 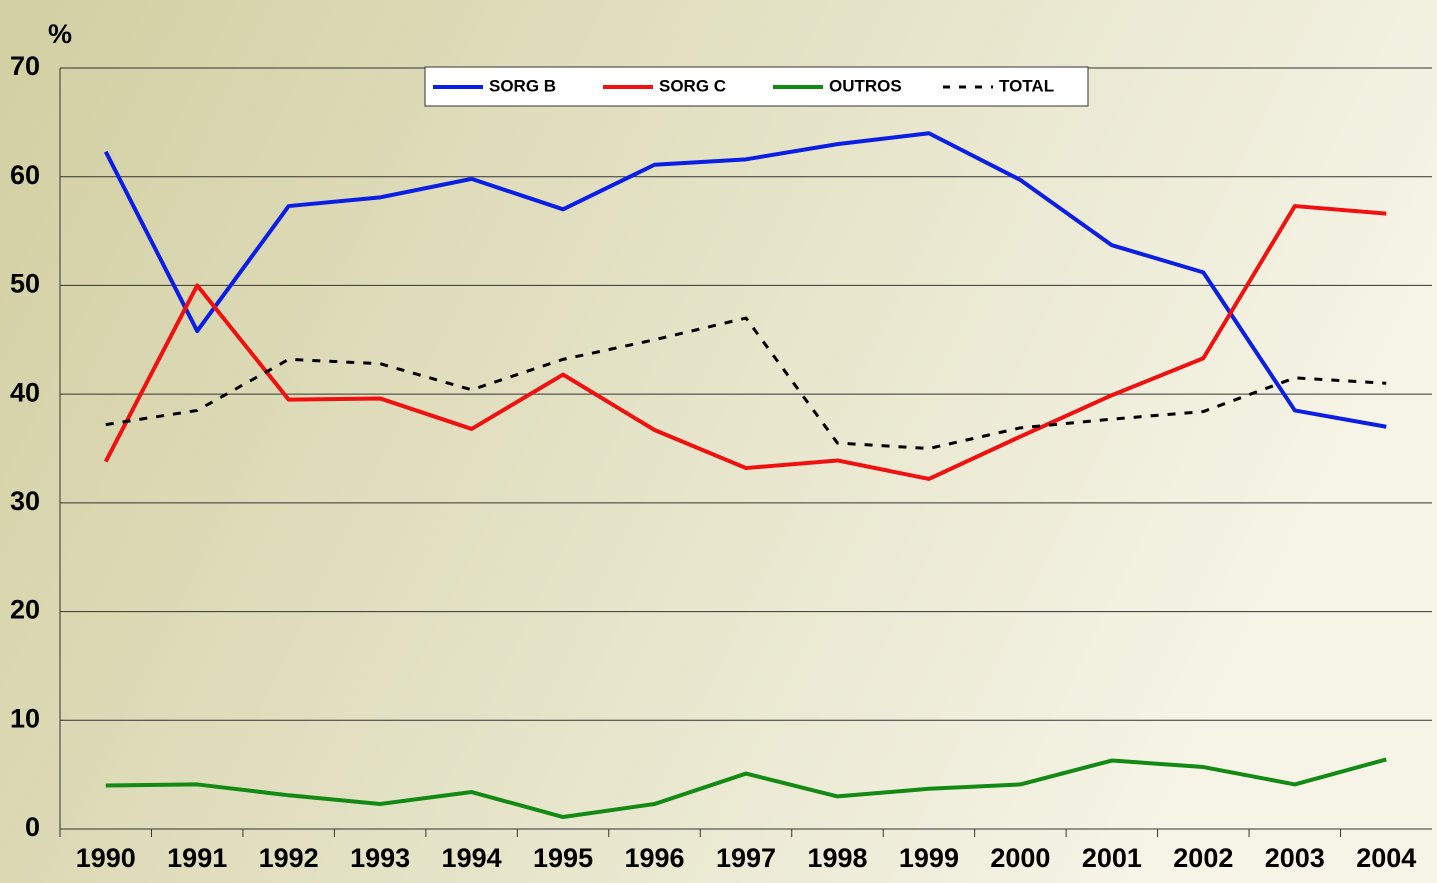 What do you see at coordinates (25, 175) in the screenshot?
I see `y-tick-label: 60` at bounding box center [25, 175].